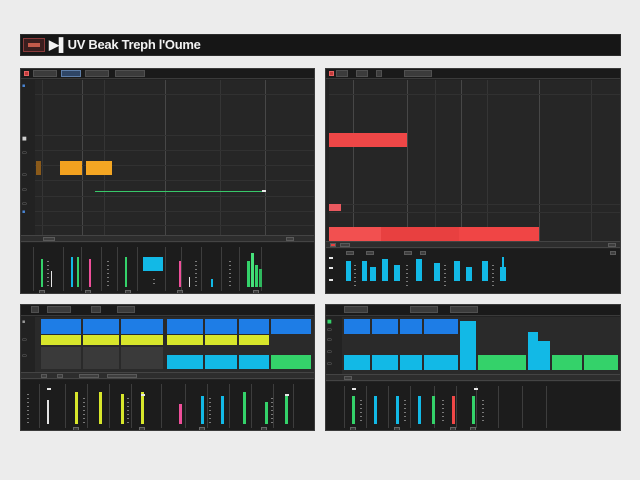 This screenshot has height=480, width=640. Describe the element at coordinates (179, 191) in the screenshot. I see `automation-line-green` at that location.